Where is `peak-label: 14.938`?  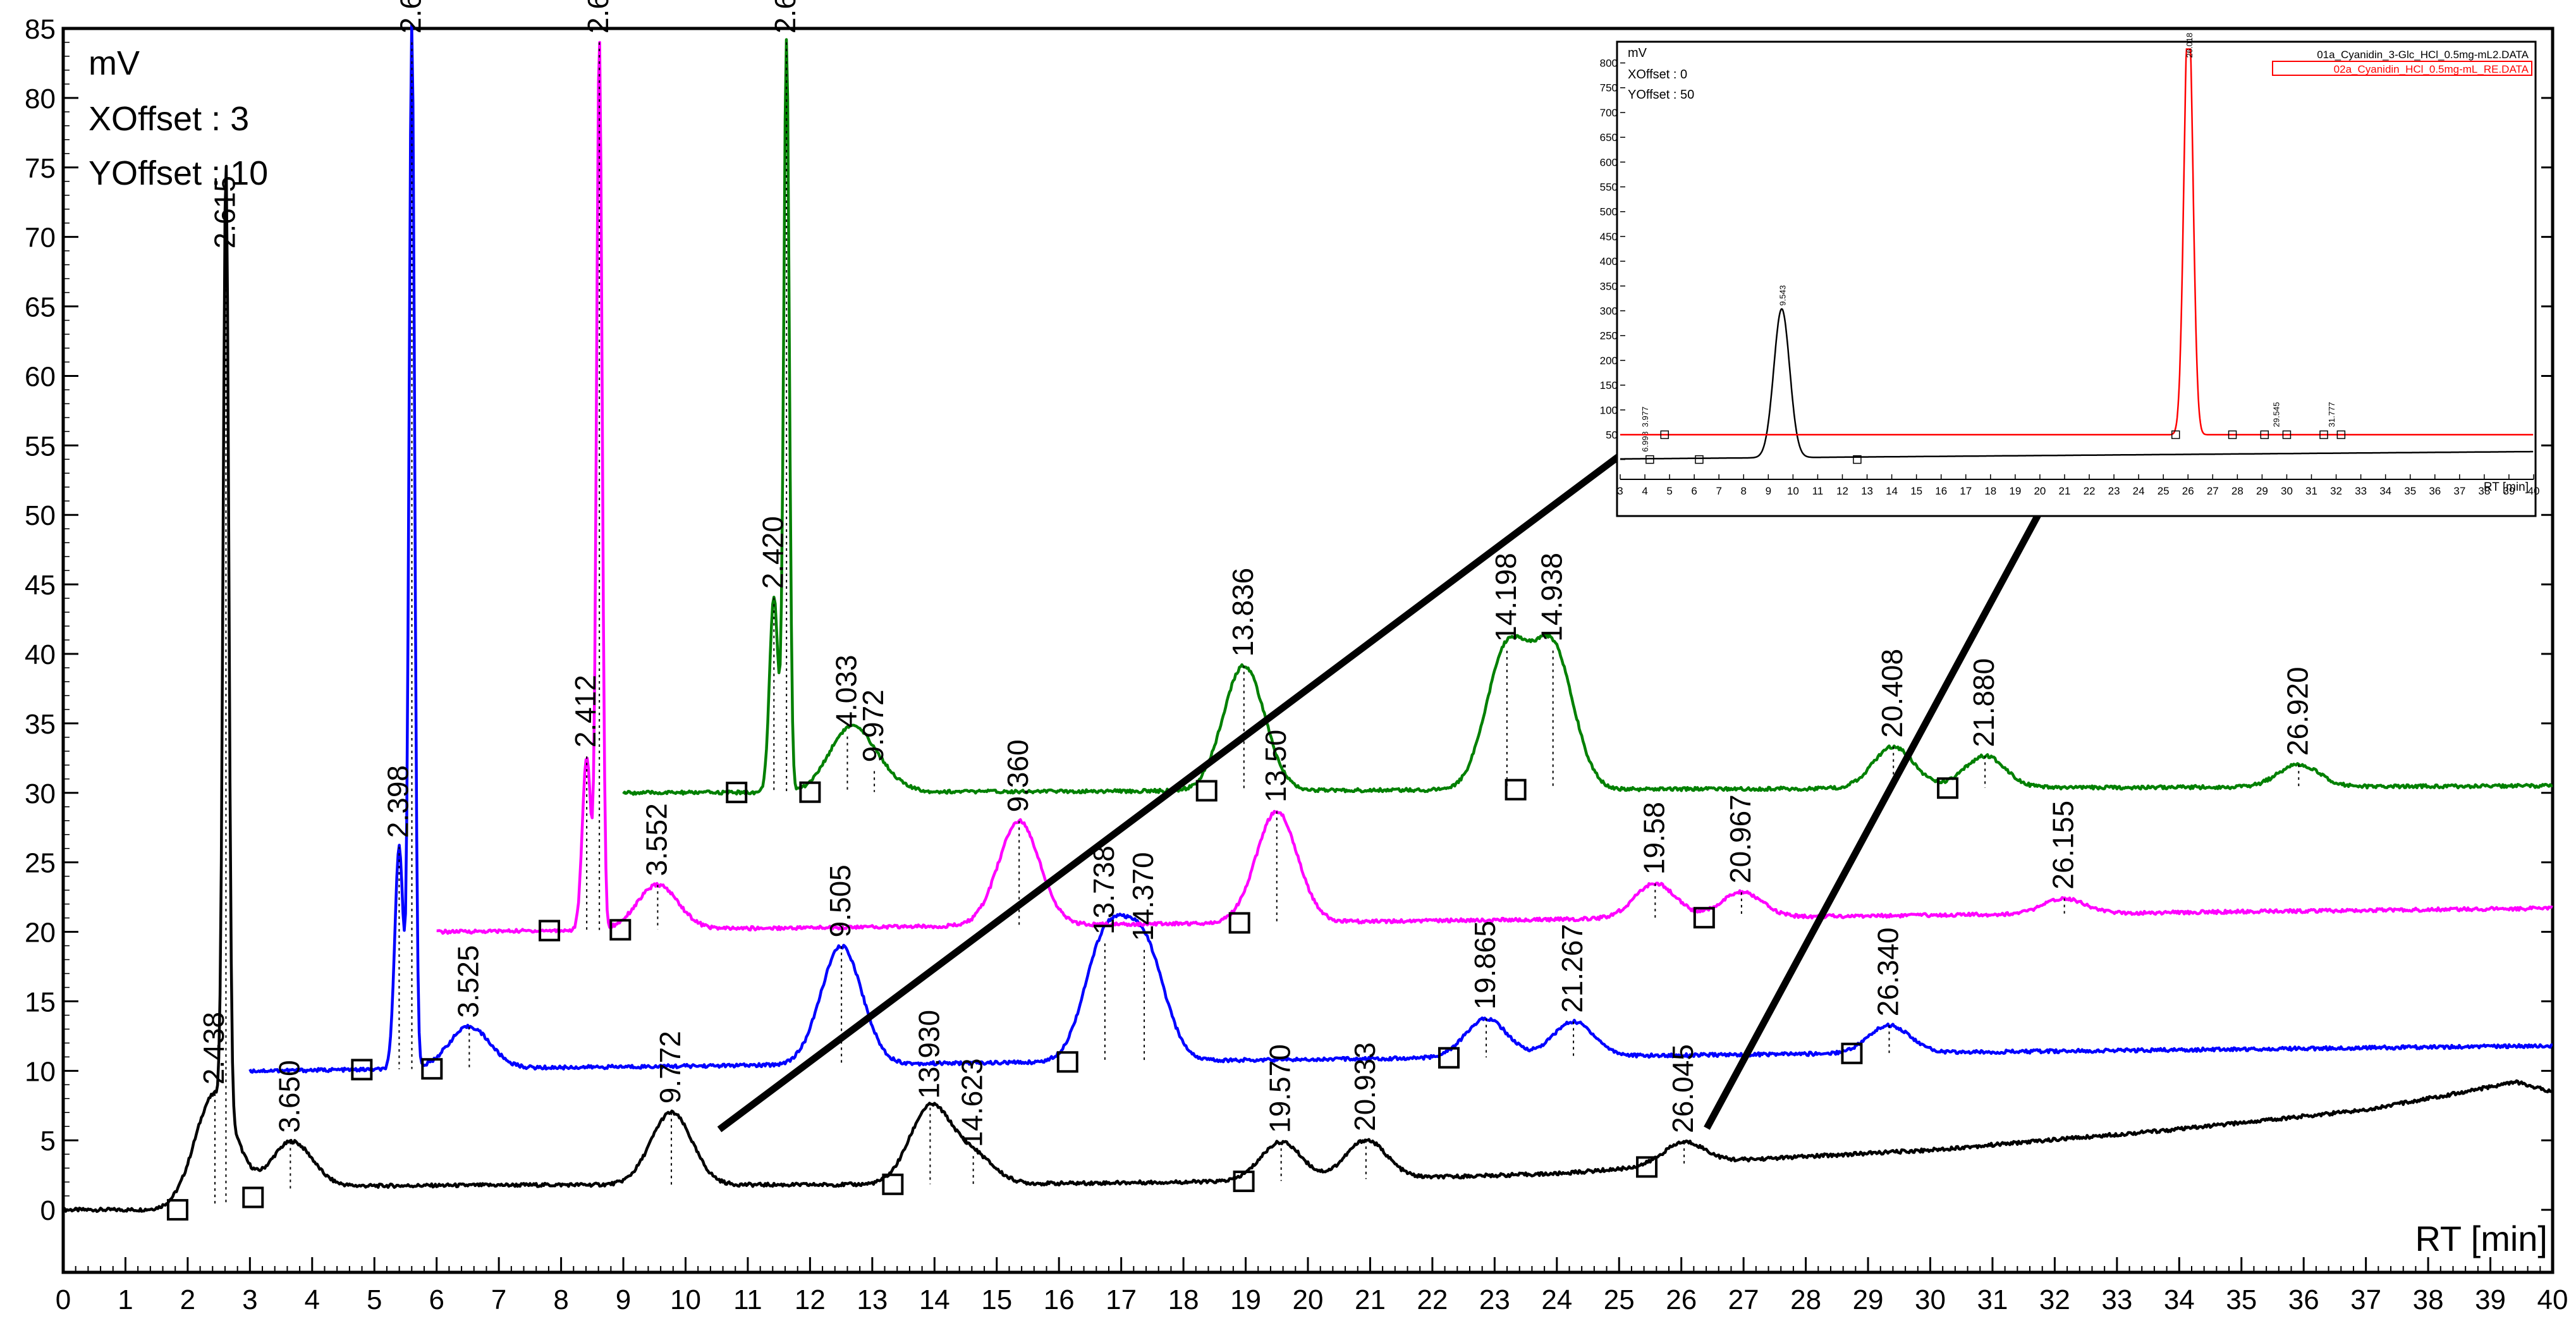
peak-label: 14.938 is located at coordinates (1551, 597).